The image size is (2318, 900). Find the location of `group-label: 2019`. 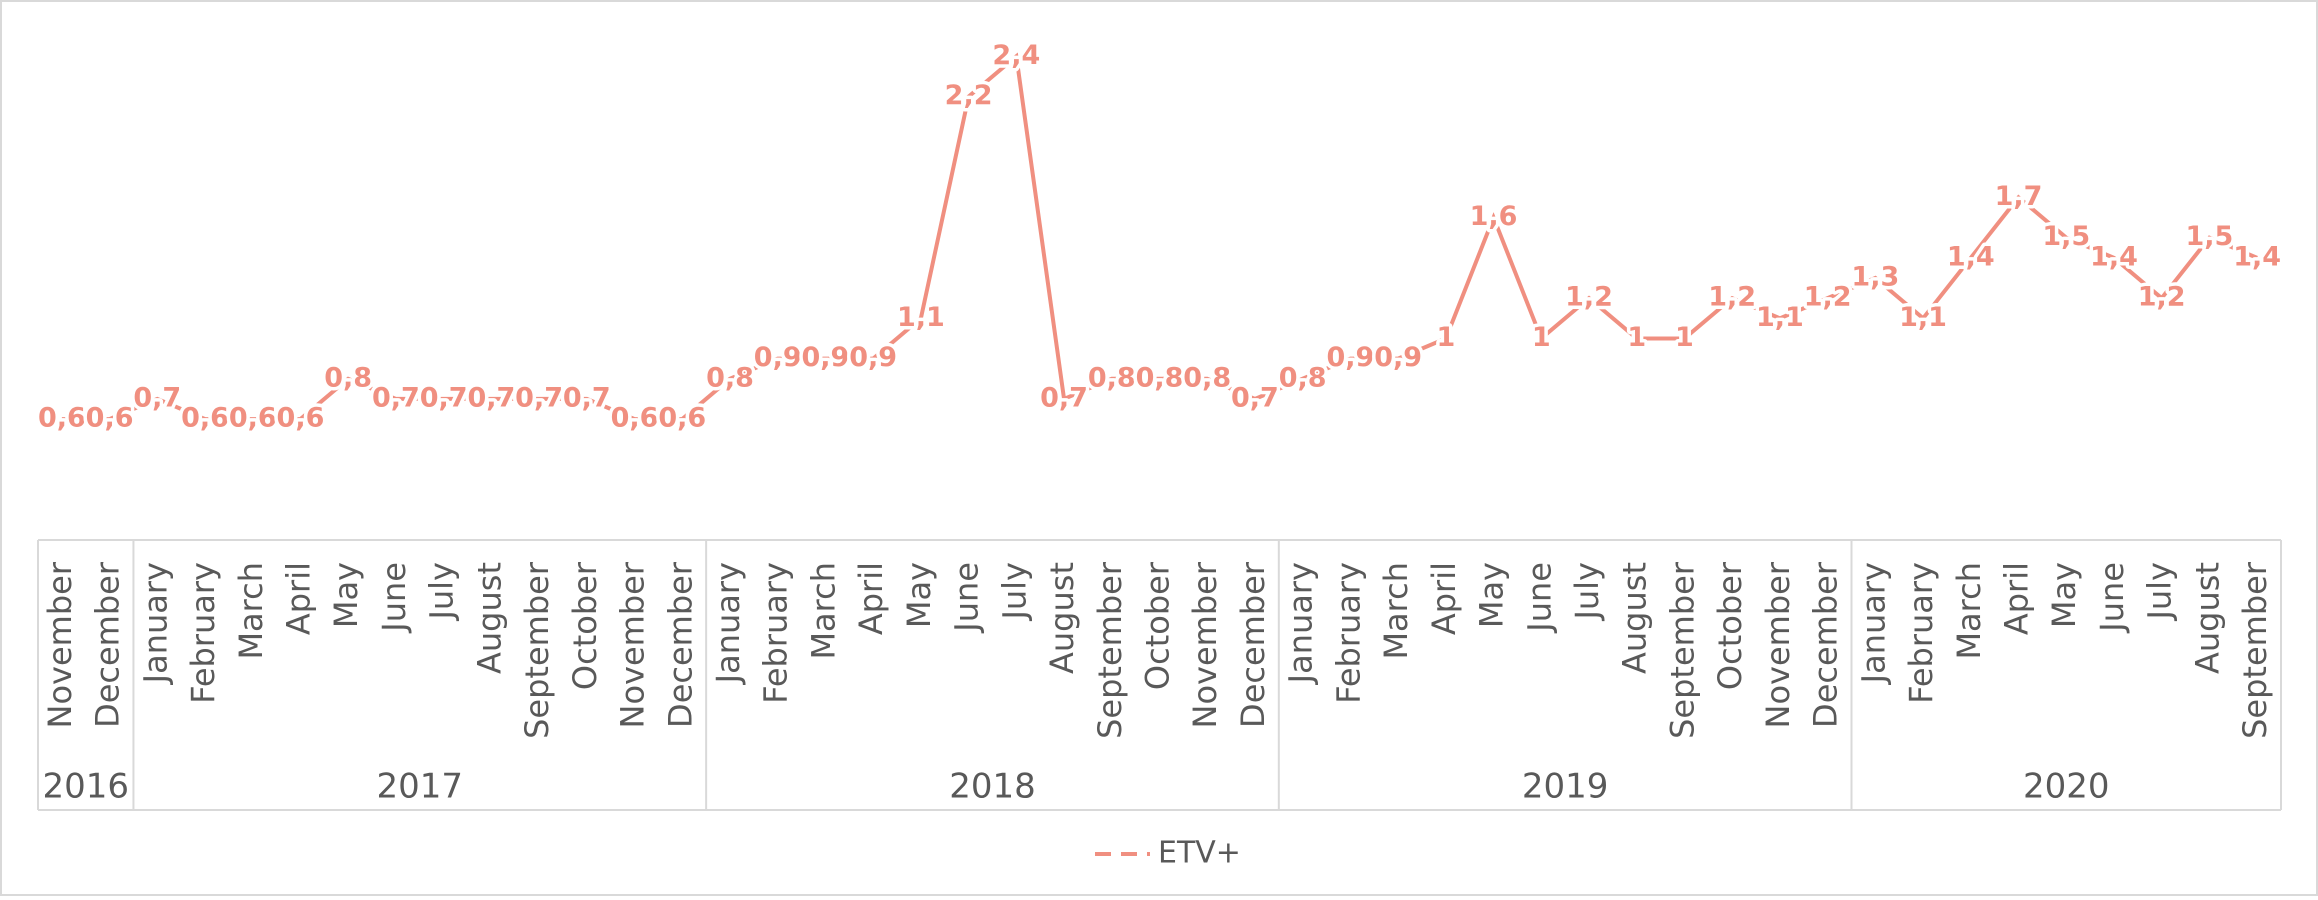

group-label: 2019 is located at coordinates (1565, 787).